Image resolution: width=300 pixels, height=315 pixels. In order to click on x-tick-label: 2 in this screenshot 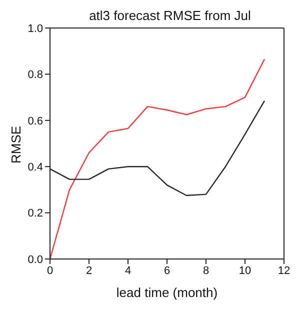, I will do `click(89, 270)`.